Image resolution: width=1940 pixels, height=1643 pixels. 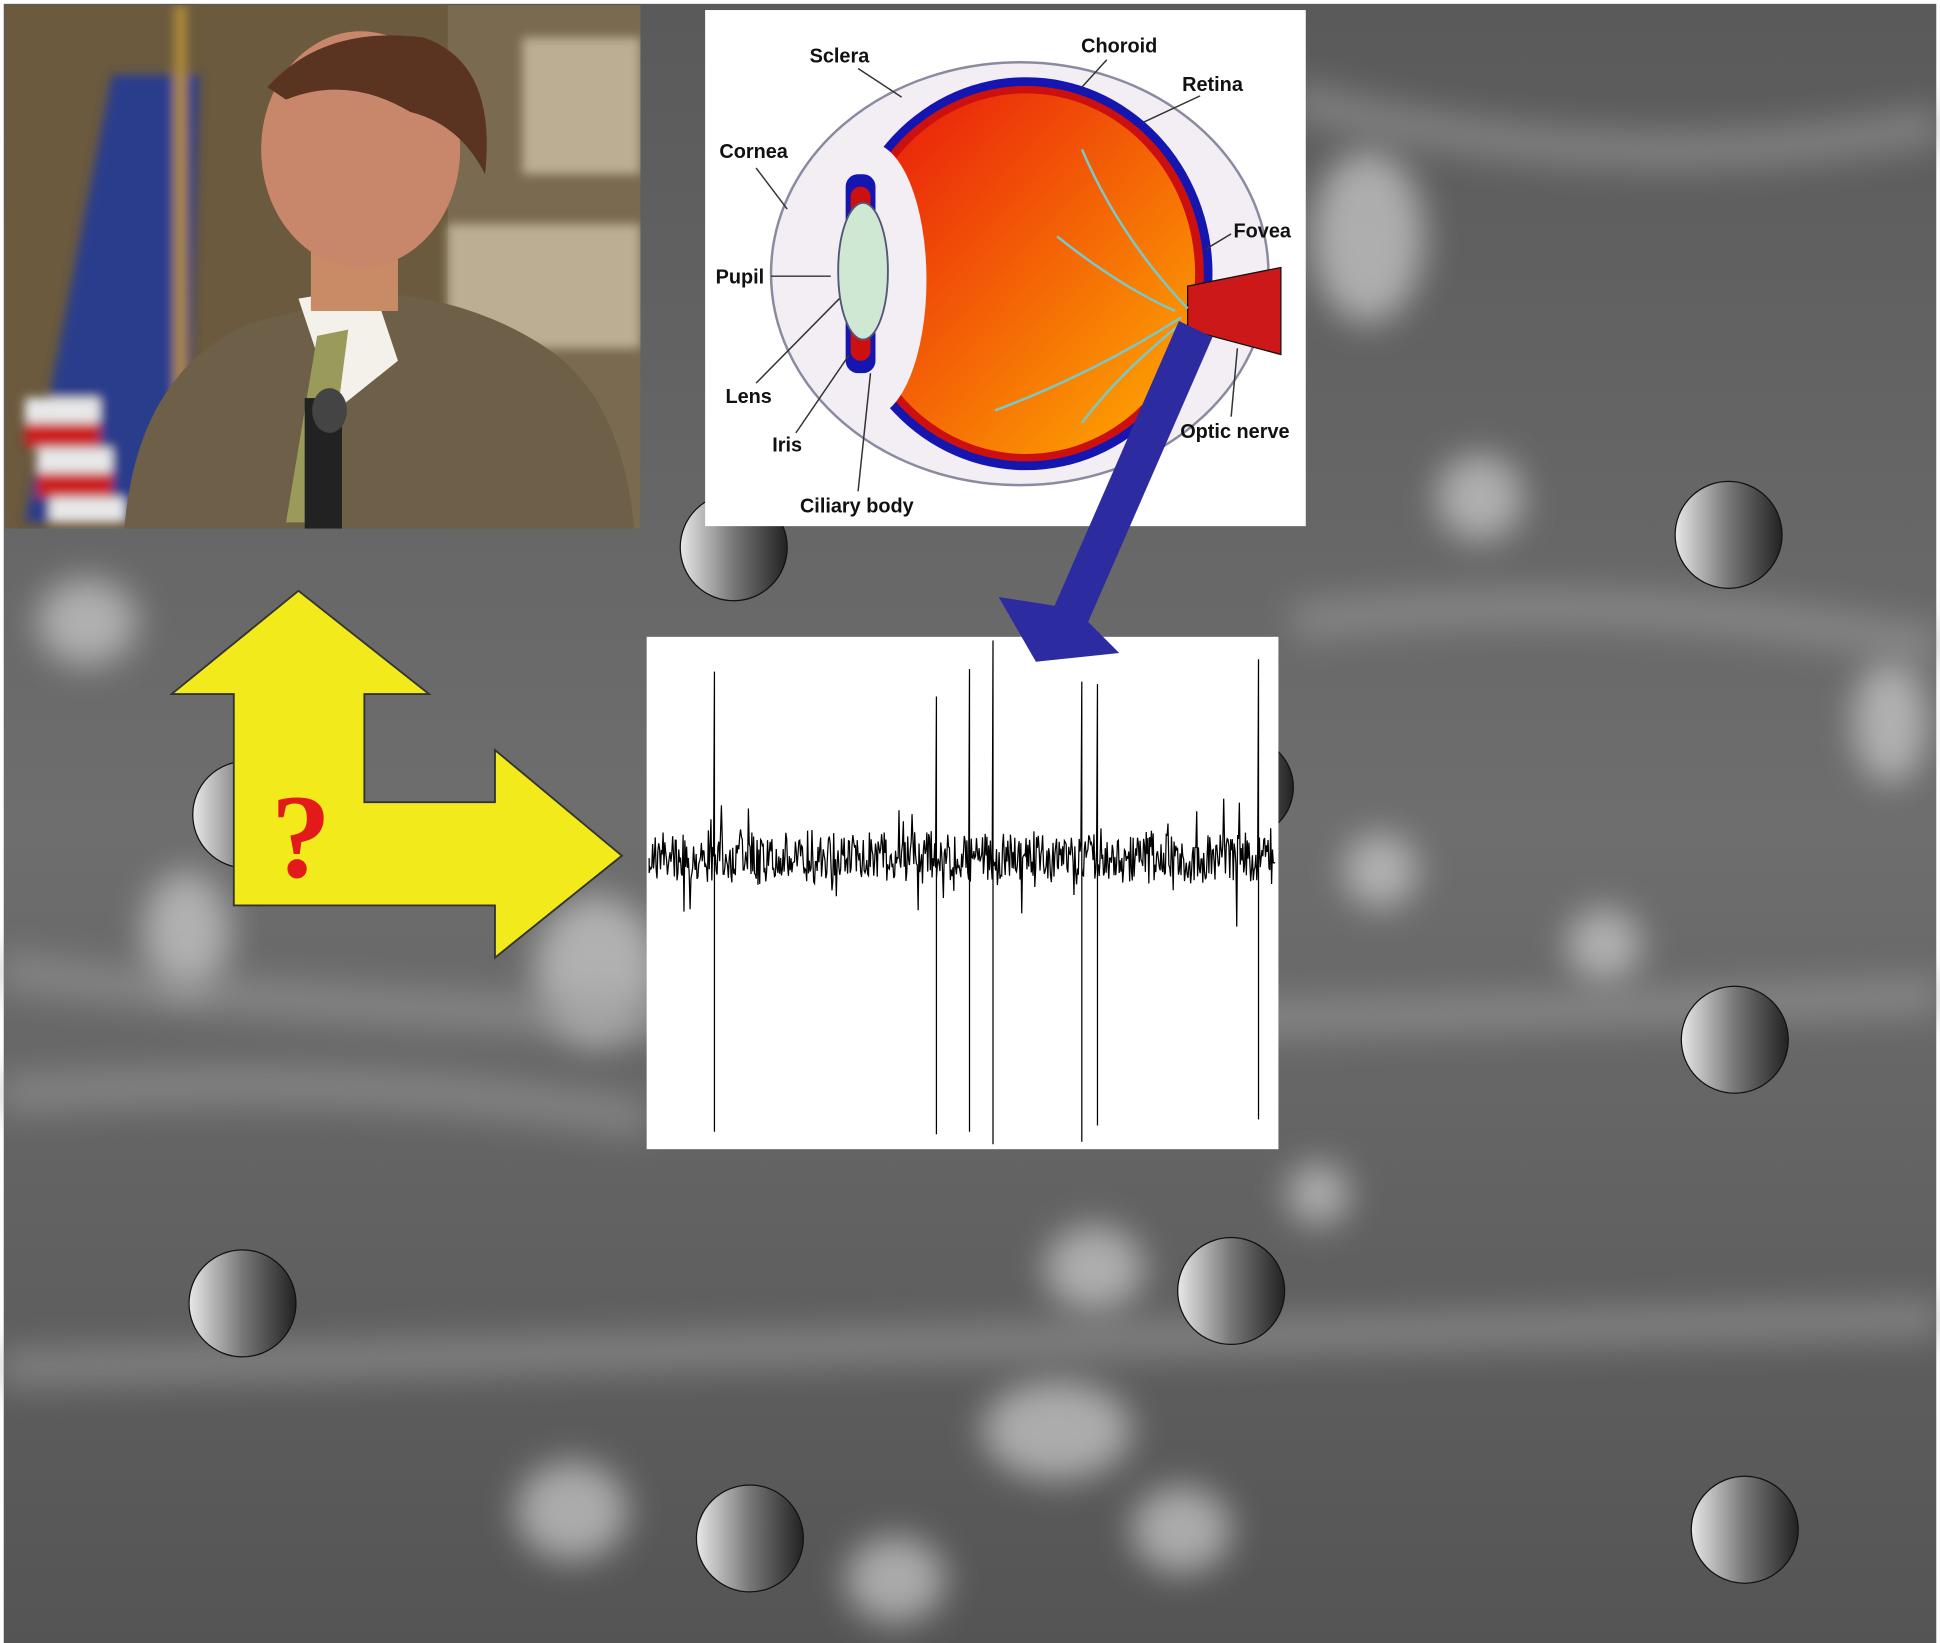 I want to click on yellow-arrow: ?, so click(x=396, y=774).